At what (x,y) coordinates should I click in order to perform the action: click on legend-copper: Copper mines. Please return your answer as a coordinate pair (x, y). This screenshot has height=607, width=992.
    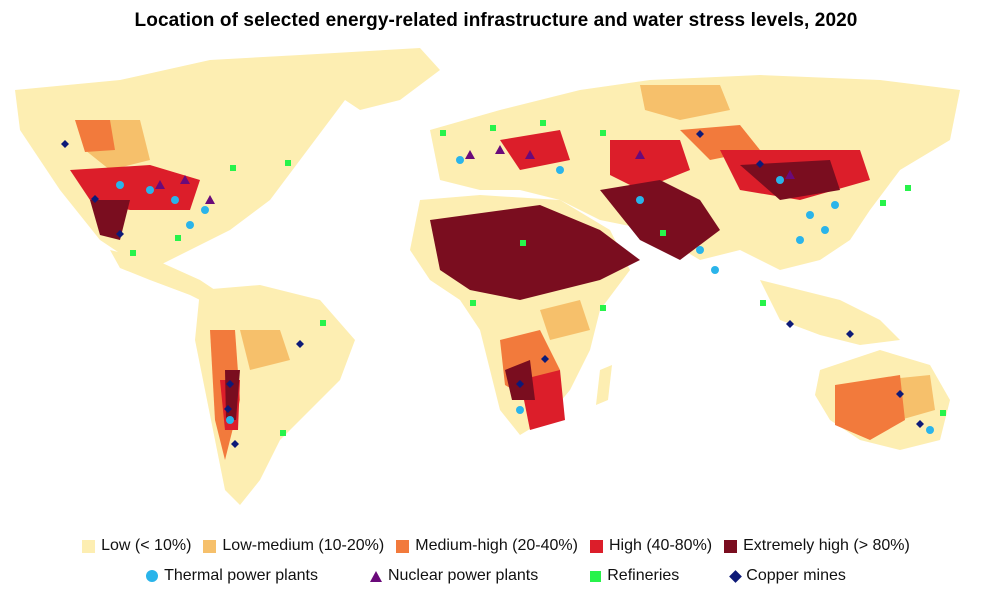
    Looking at the image, I should click on (787, 576).